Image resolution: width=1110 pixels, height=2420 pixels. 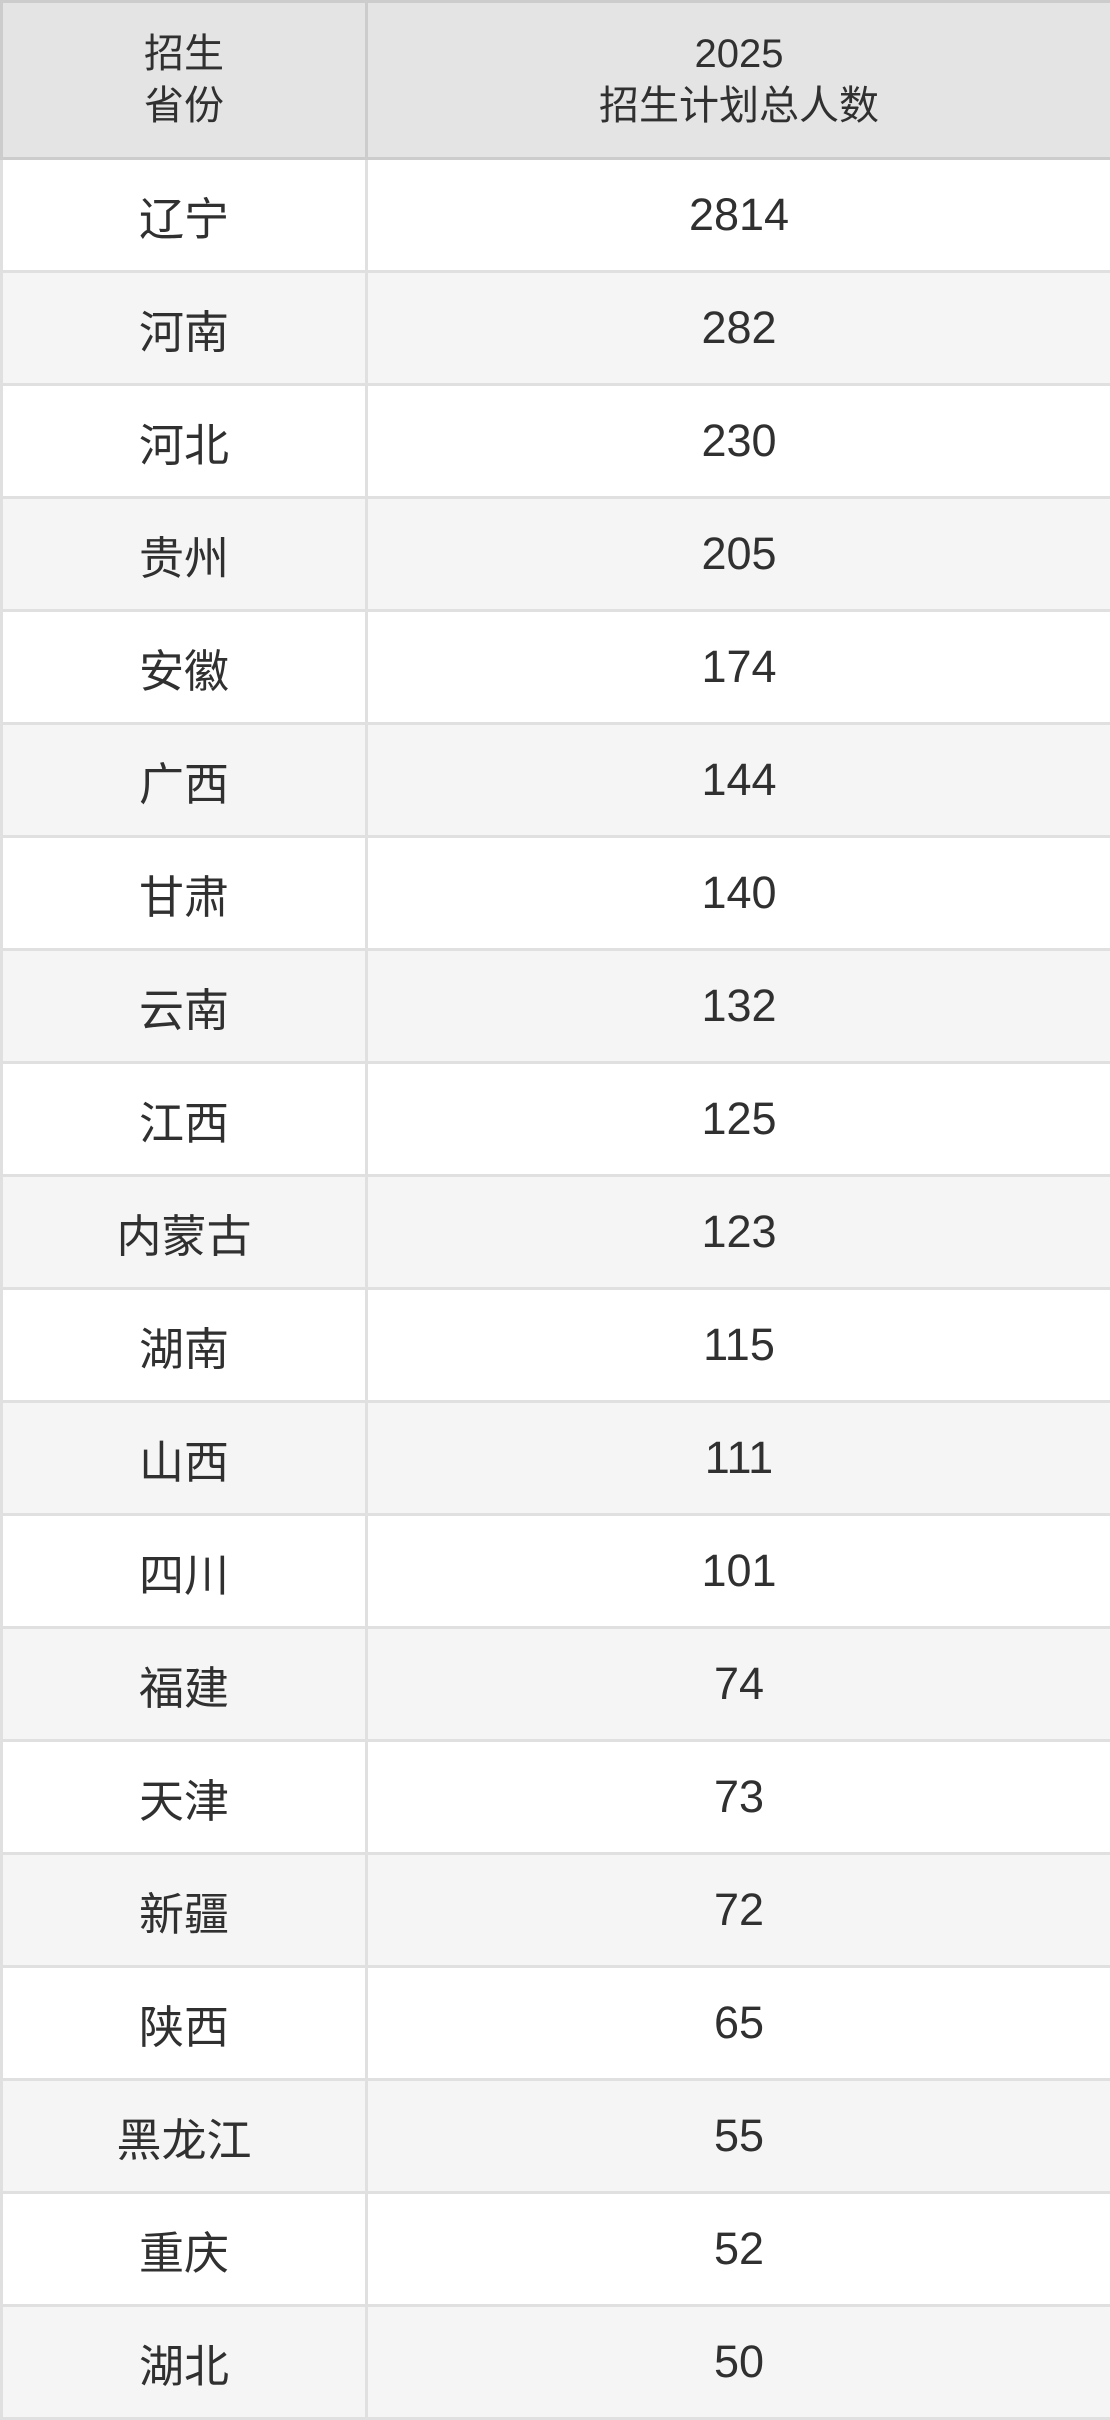 I want to click on table-row: 辽宁 2814, so click(x=556, y=215).